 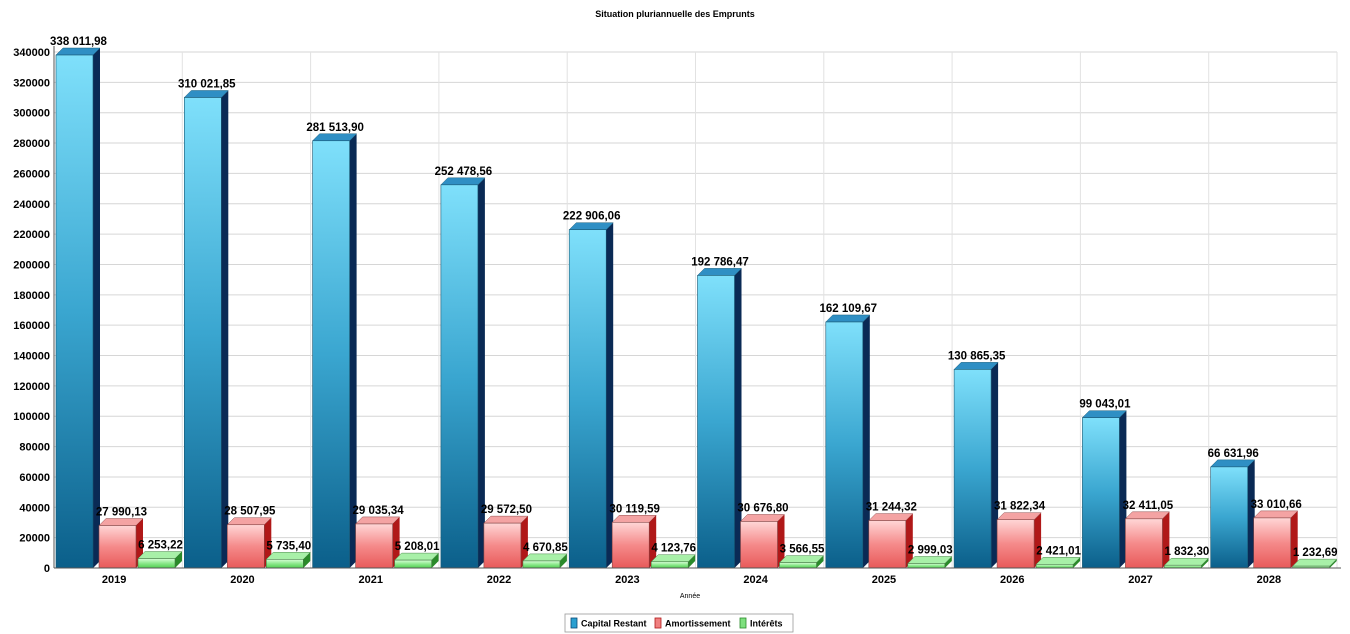 I want to click on bar-capital-restant-2023, so click(x=591, y=395).